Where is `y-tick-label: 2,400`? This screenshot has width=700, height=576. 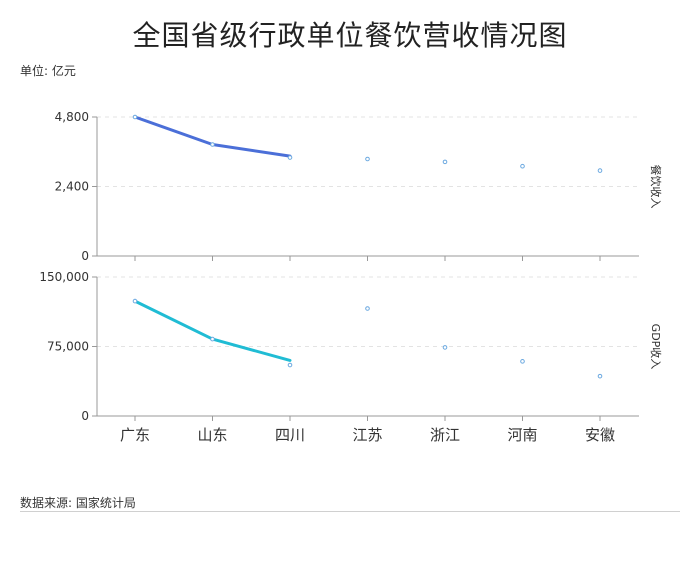 y-tick-label: 2,400 is located at coordinates (72, 187).